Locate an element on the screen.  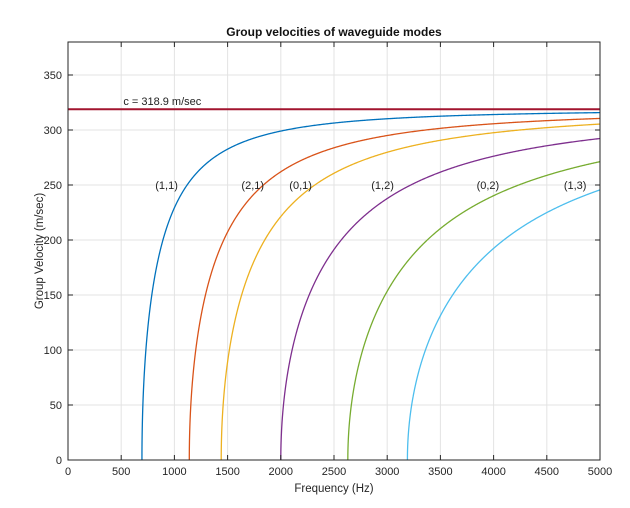
y-tick-label: 0 is located at coordinates (59, 461).